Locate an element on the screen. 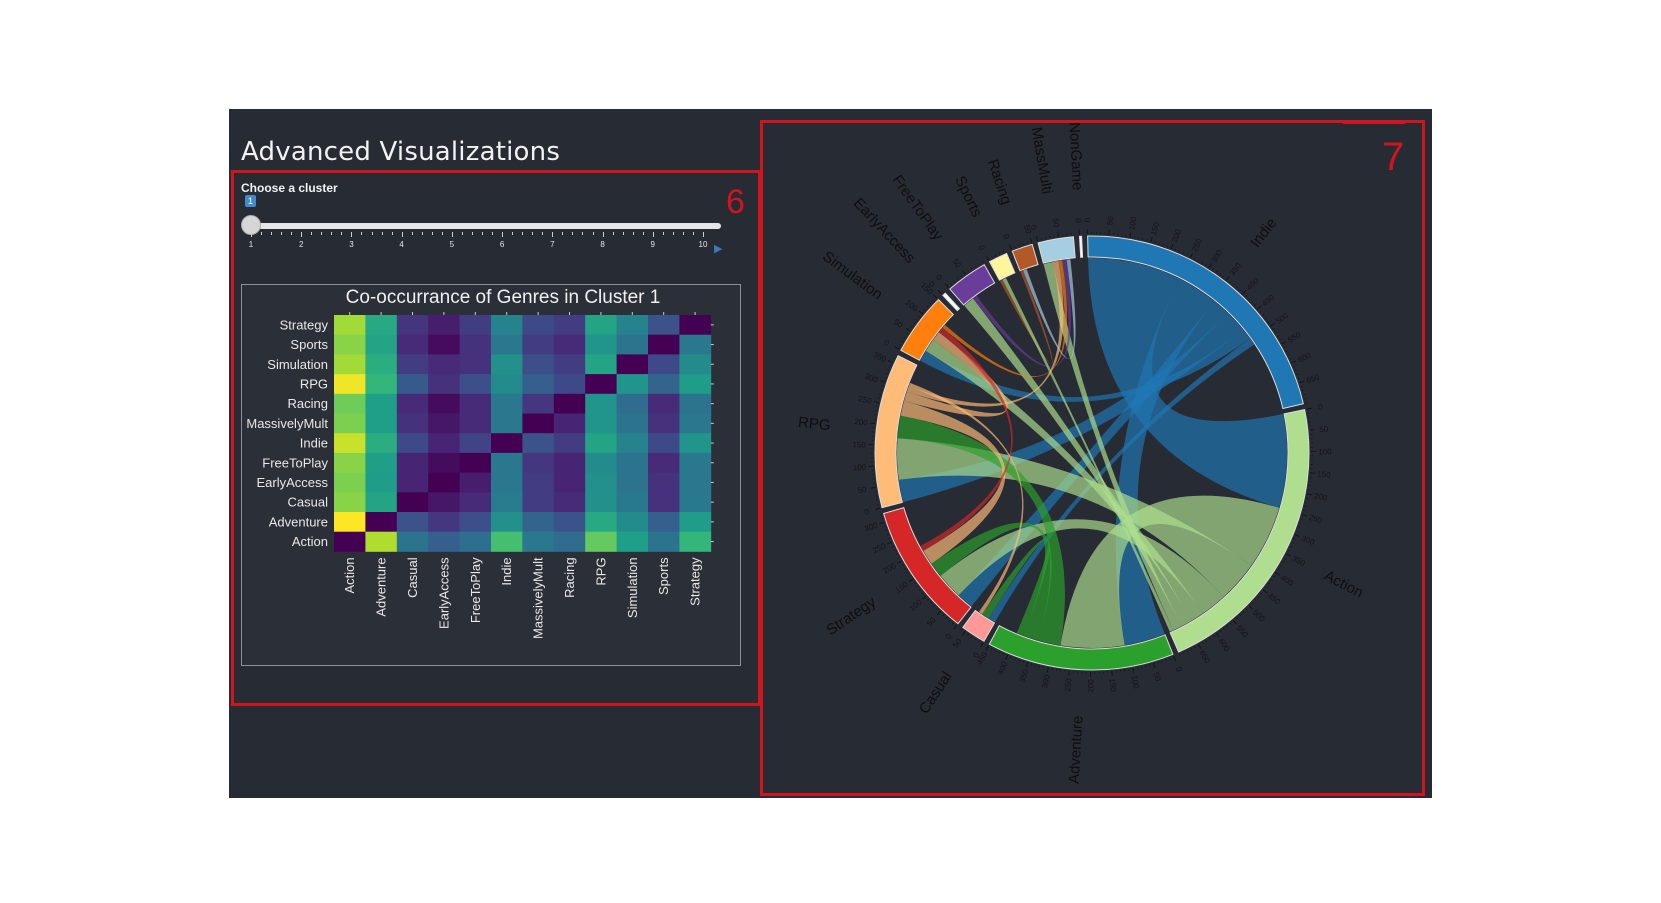 This screenshot has height=903, width=1661. chord-label-racing: Racing is located at coordinates (999, 182).